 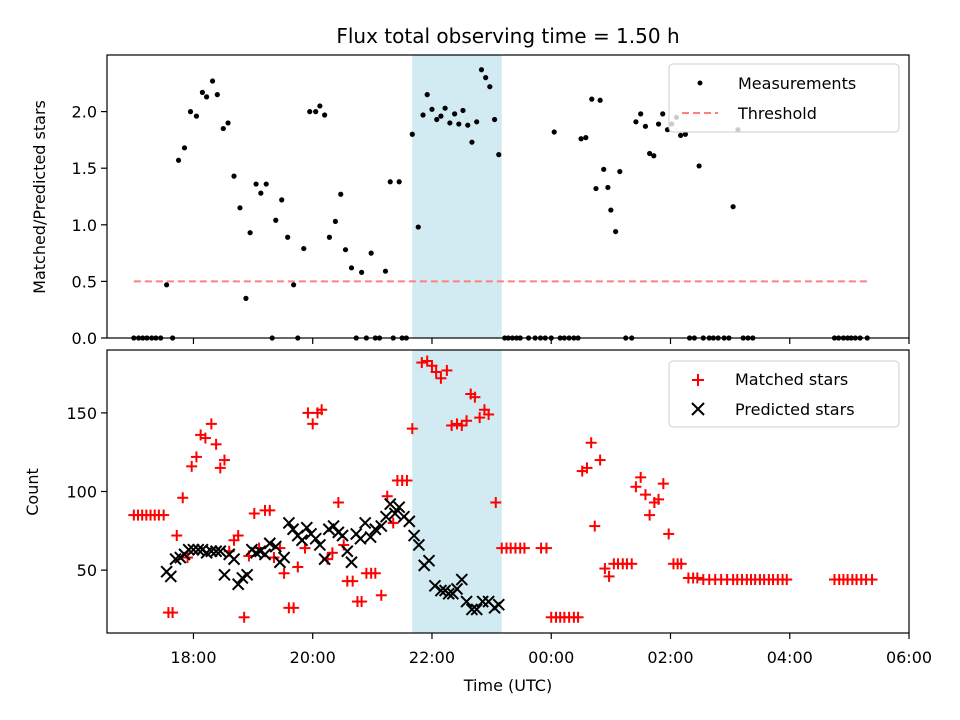 I want to click on top-y-tick-label: 0.0, so click(x=84, y=338).